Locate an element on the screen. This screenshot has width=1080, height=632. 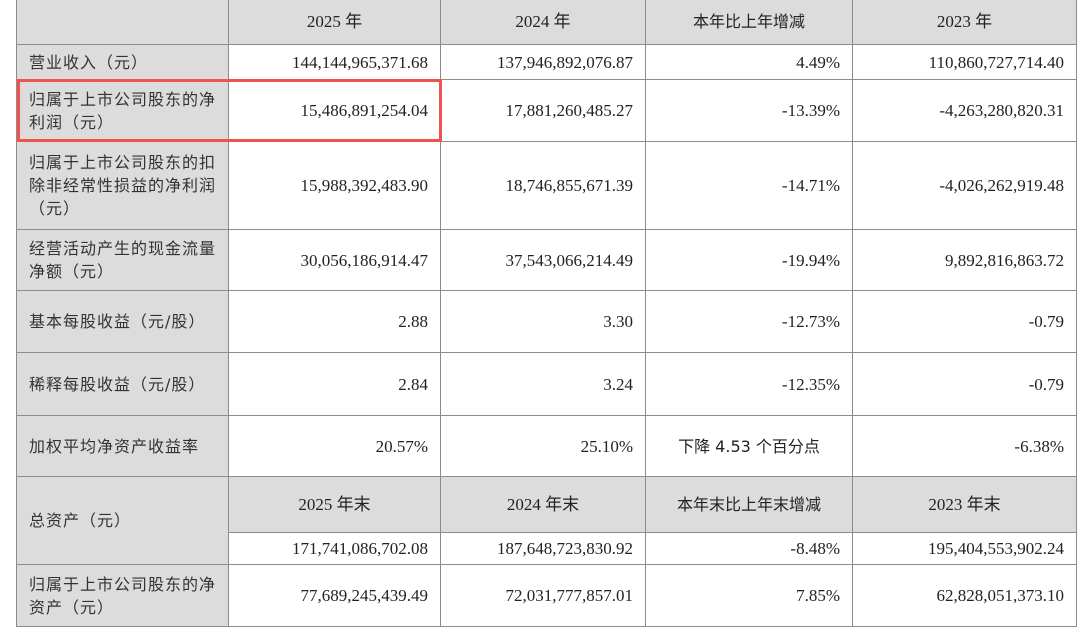
value-2024: 187,648,723,830.92 is located at coordinates (543, 548).